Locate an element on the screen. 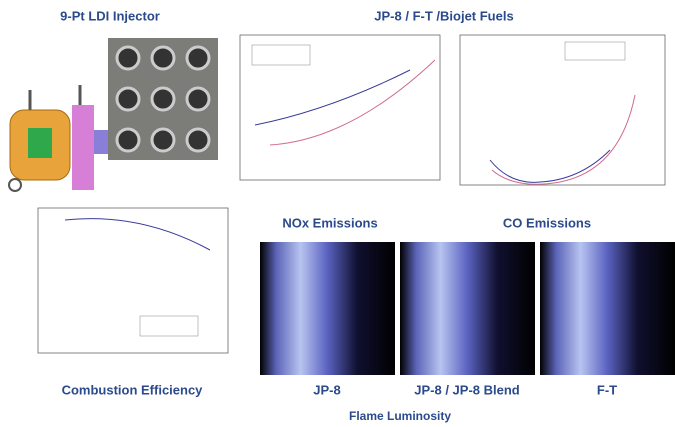 The image size is (675, 427). flame-caption: F-T is located at coordinates (607, 389).